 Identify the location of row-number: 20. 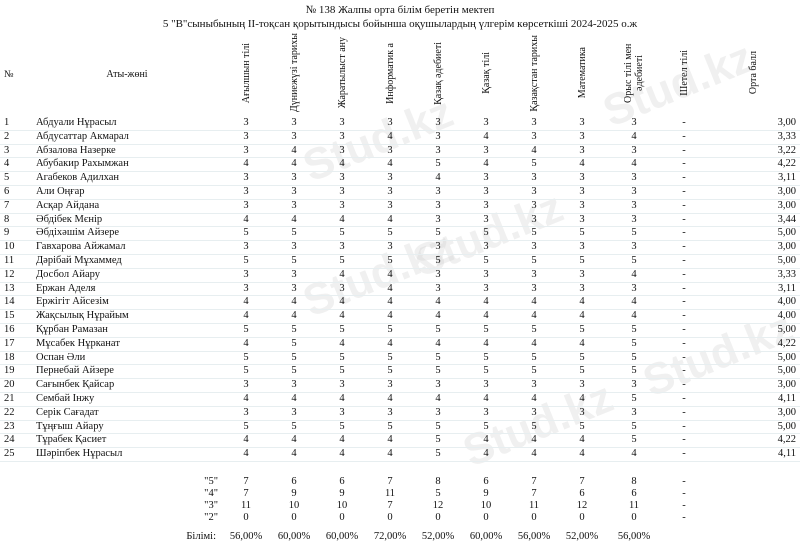
(9, 385).